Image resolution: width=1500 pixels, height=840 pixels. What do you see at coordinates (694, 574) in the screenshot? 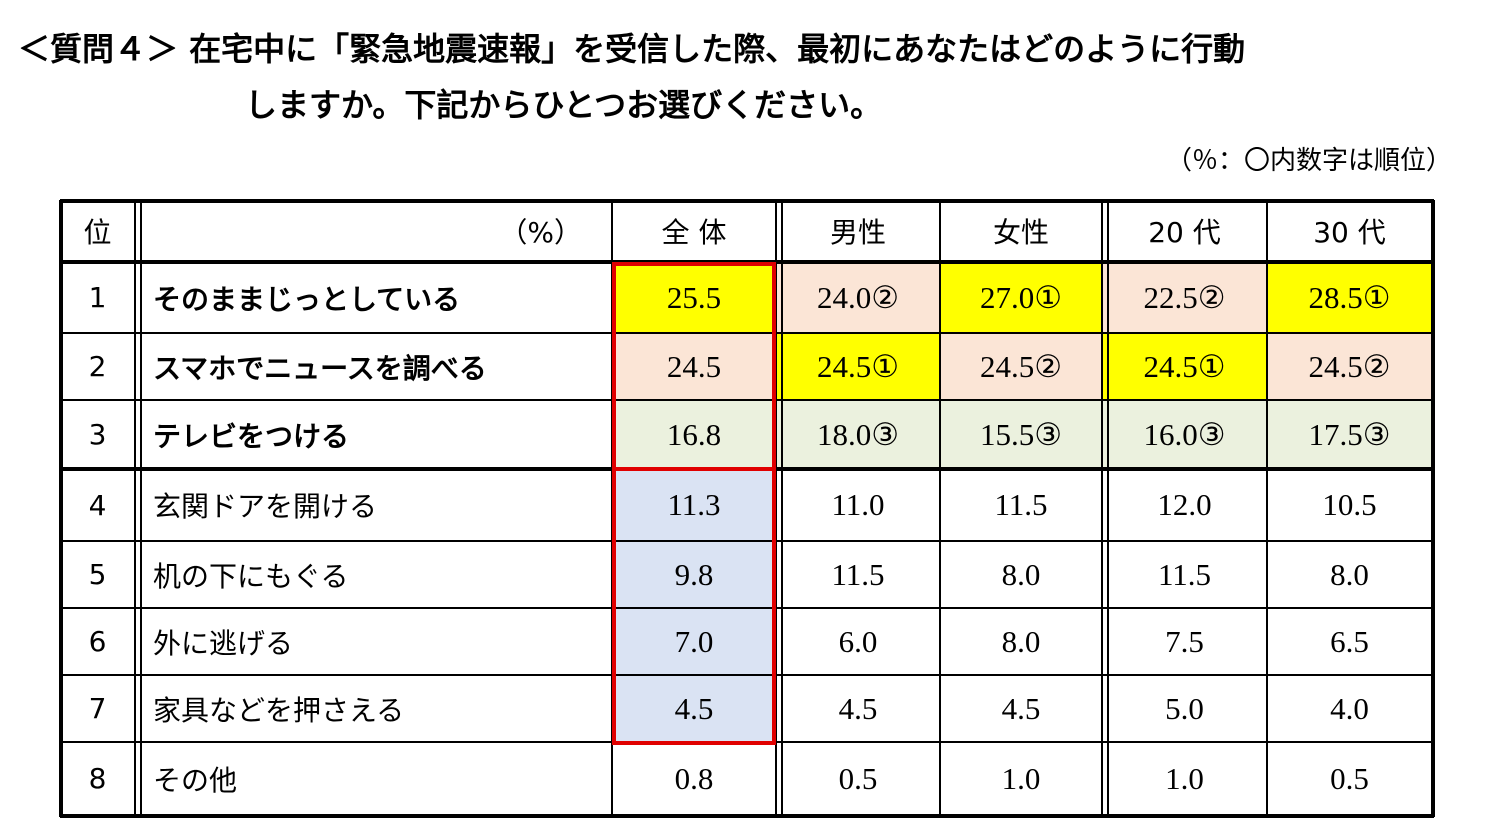
I see `cell-value: 9.8` at bounding box center [694, 574].